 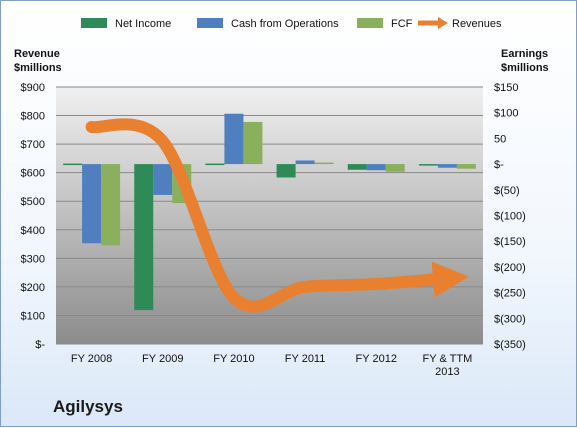 I want to click on left-tick-label: $300, so click(x=33, y=259).